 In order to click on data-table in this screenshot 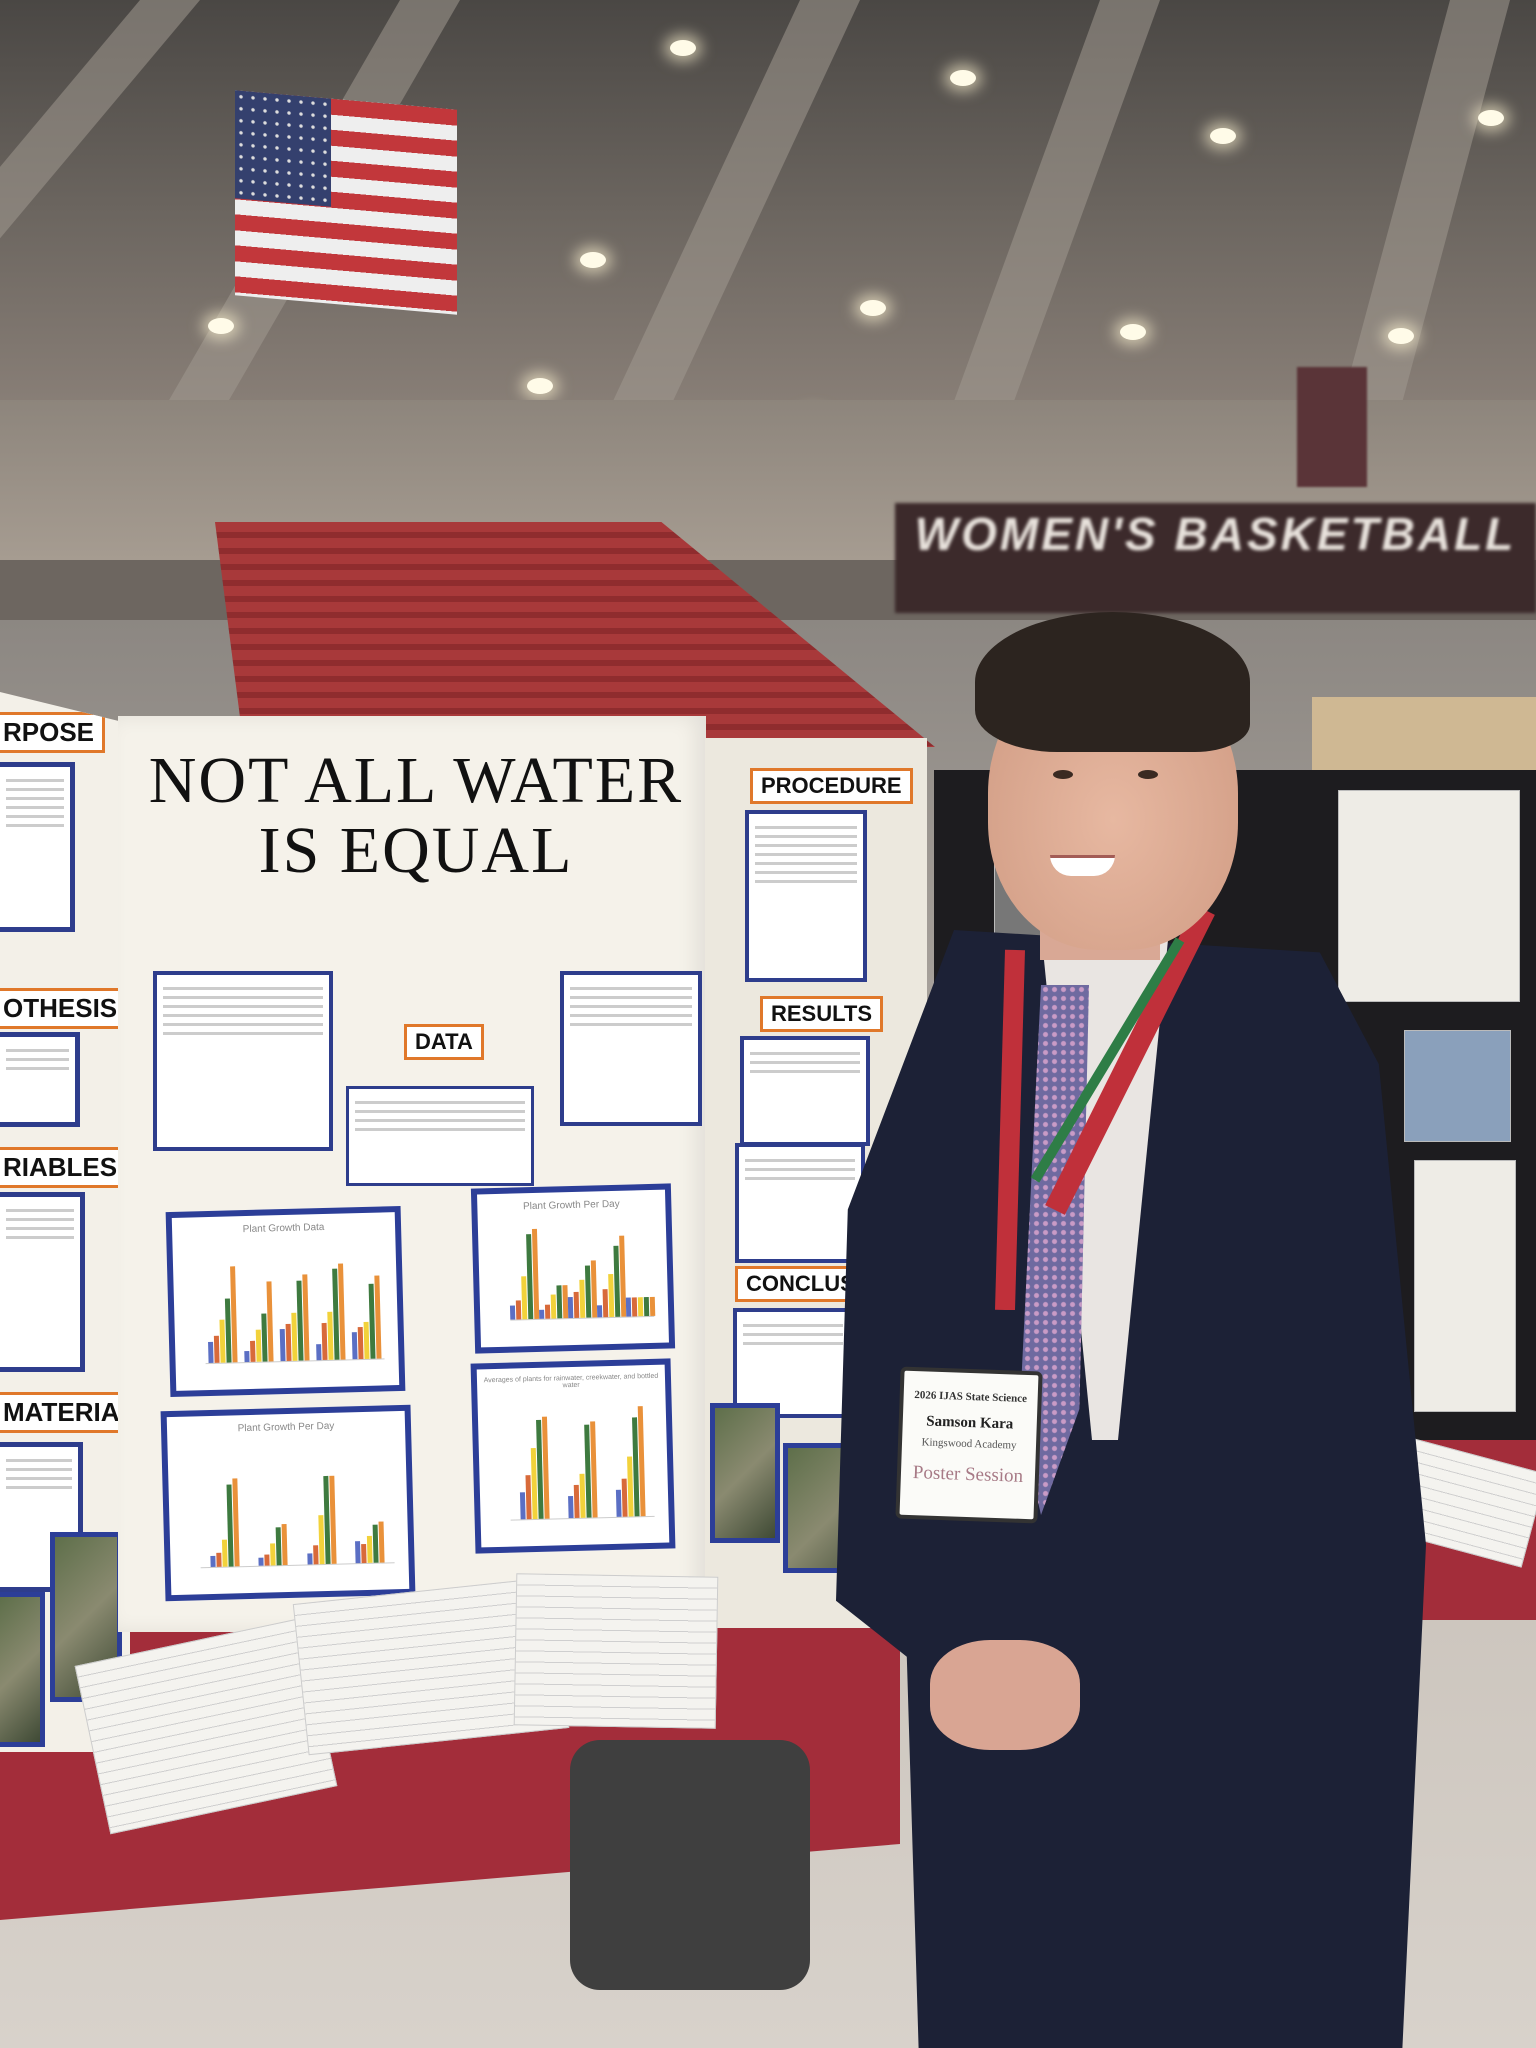, I will do `click(440, 1136)`.